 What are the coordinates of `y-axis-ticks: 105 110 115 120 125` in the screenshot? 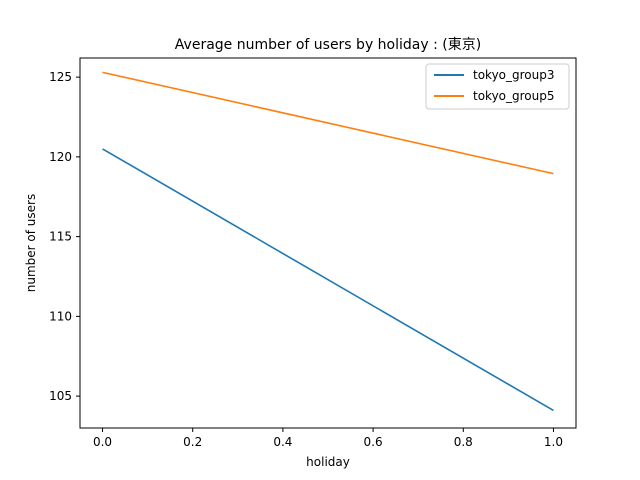 It's located at (64, 236).